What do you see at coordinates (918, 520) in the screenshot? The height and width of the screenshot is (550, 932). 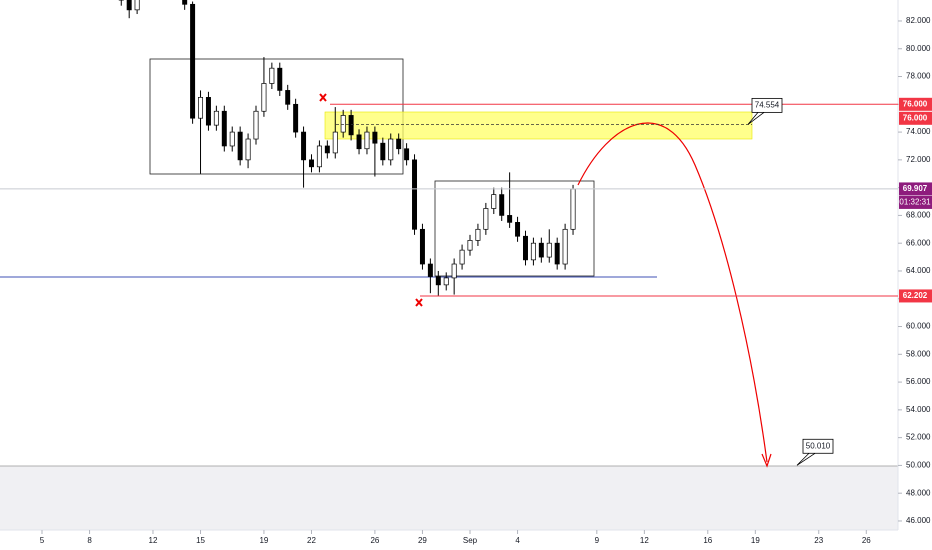 I see `y-tick-label: 46.000` at bounding box center [918, 520].